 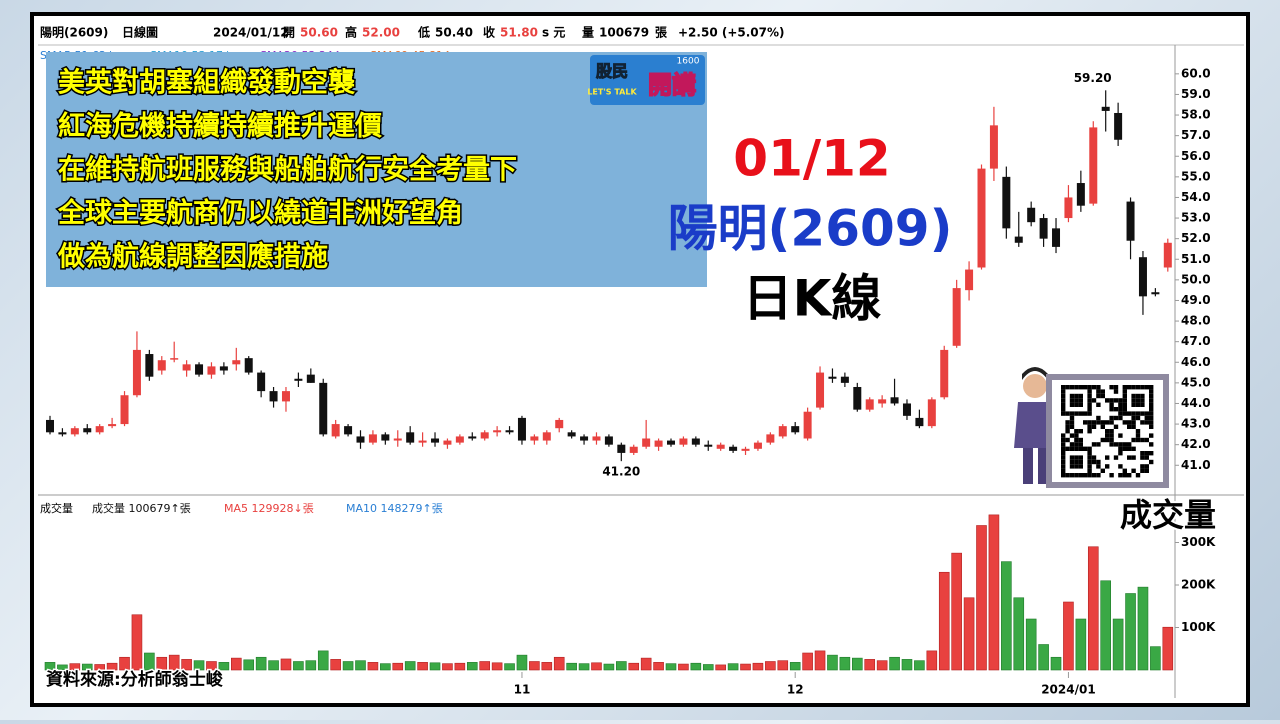 I want to click on logo-text: 股民, so click(x=612, y=71).